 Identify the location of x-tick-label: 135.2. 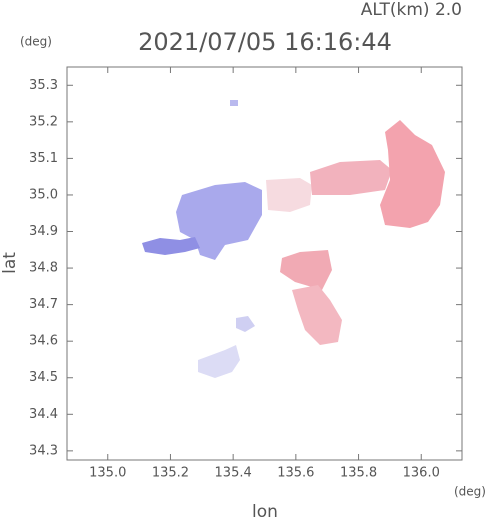
(170, 473).